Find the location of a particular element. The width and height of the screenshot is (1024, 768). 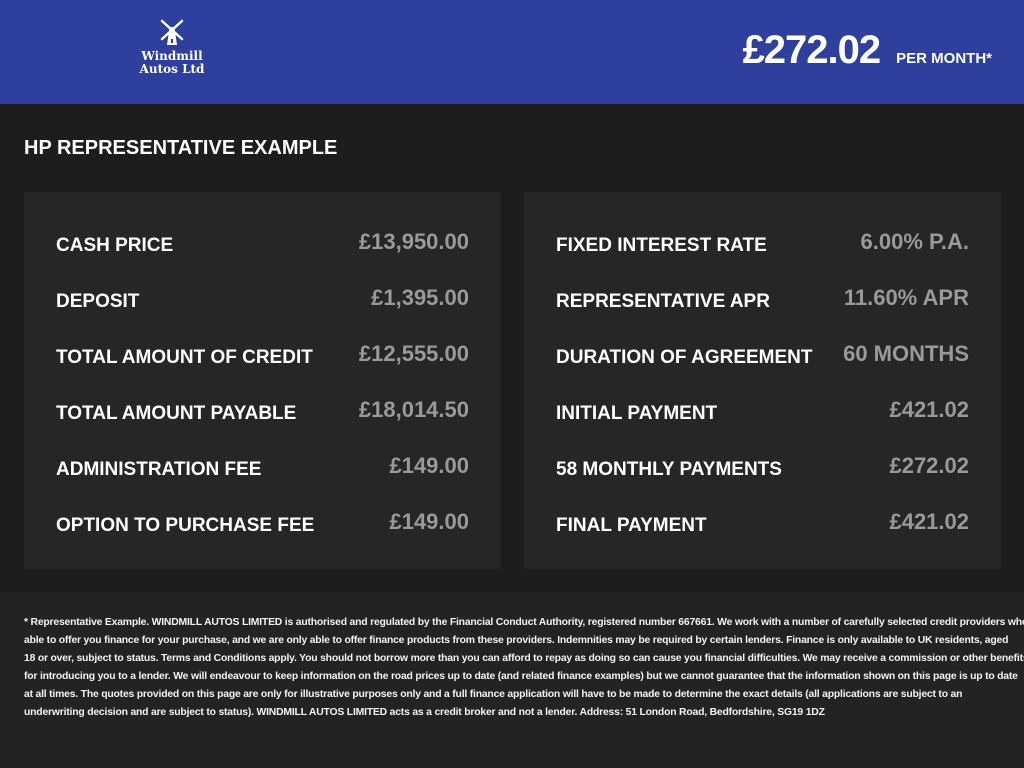

row-label: FIXED INTEREST RATE is located at coordinates (661, 245).